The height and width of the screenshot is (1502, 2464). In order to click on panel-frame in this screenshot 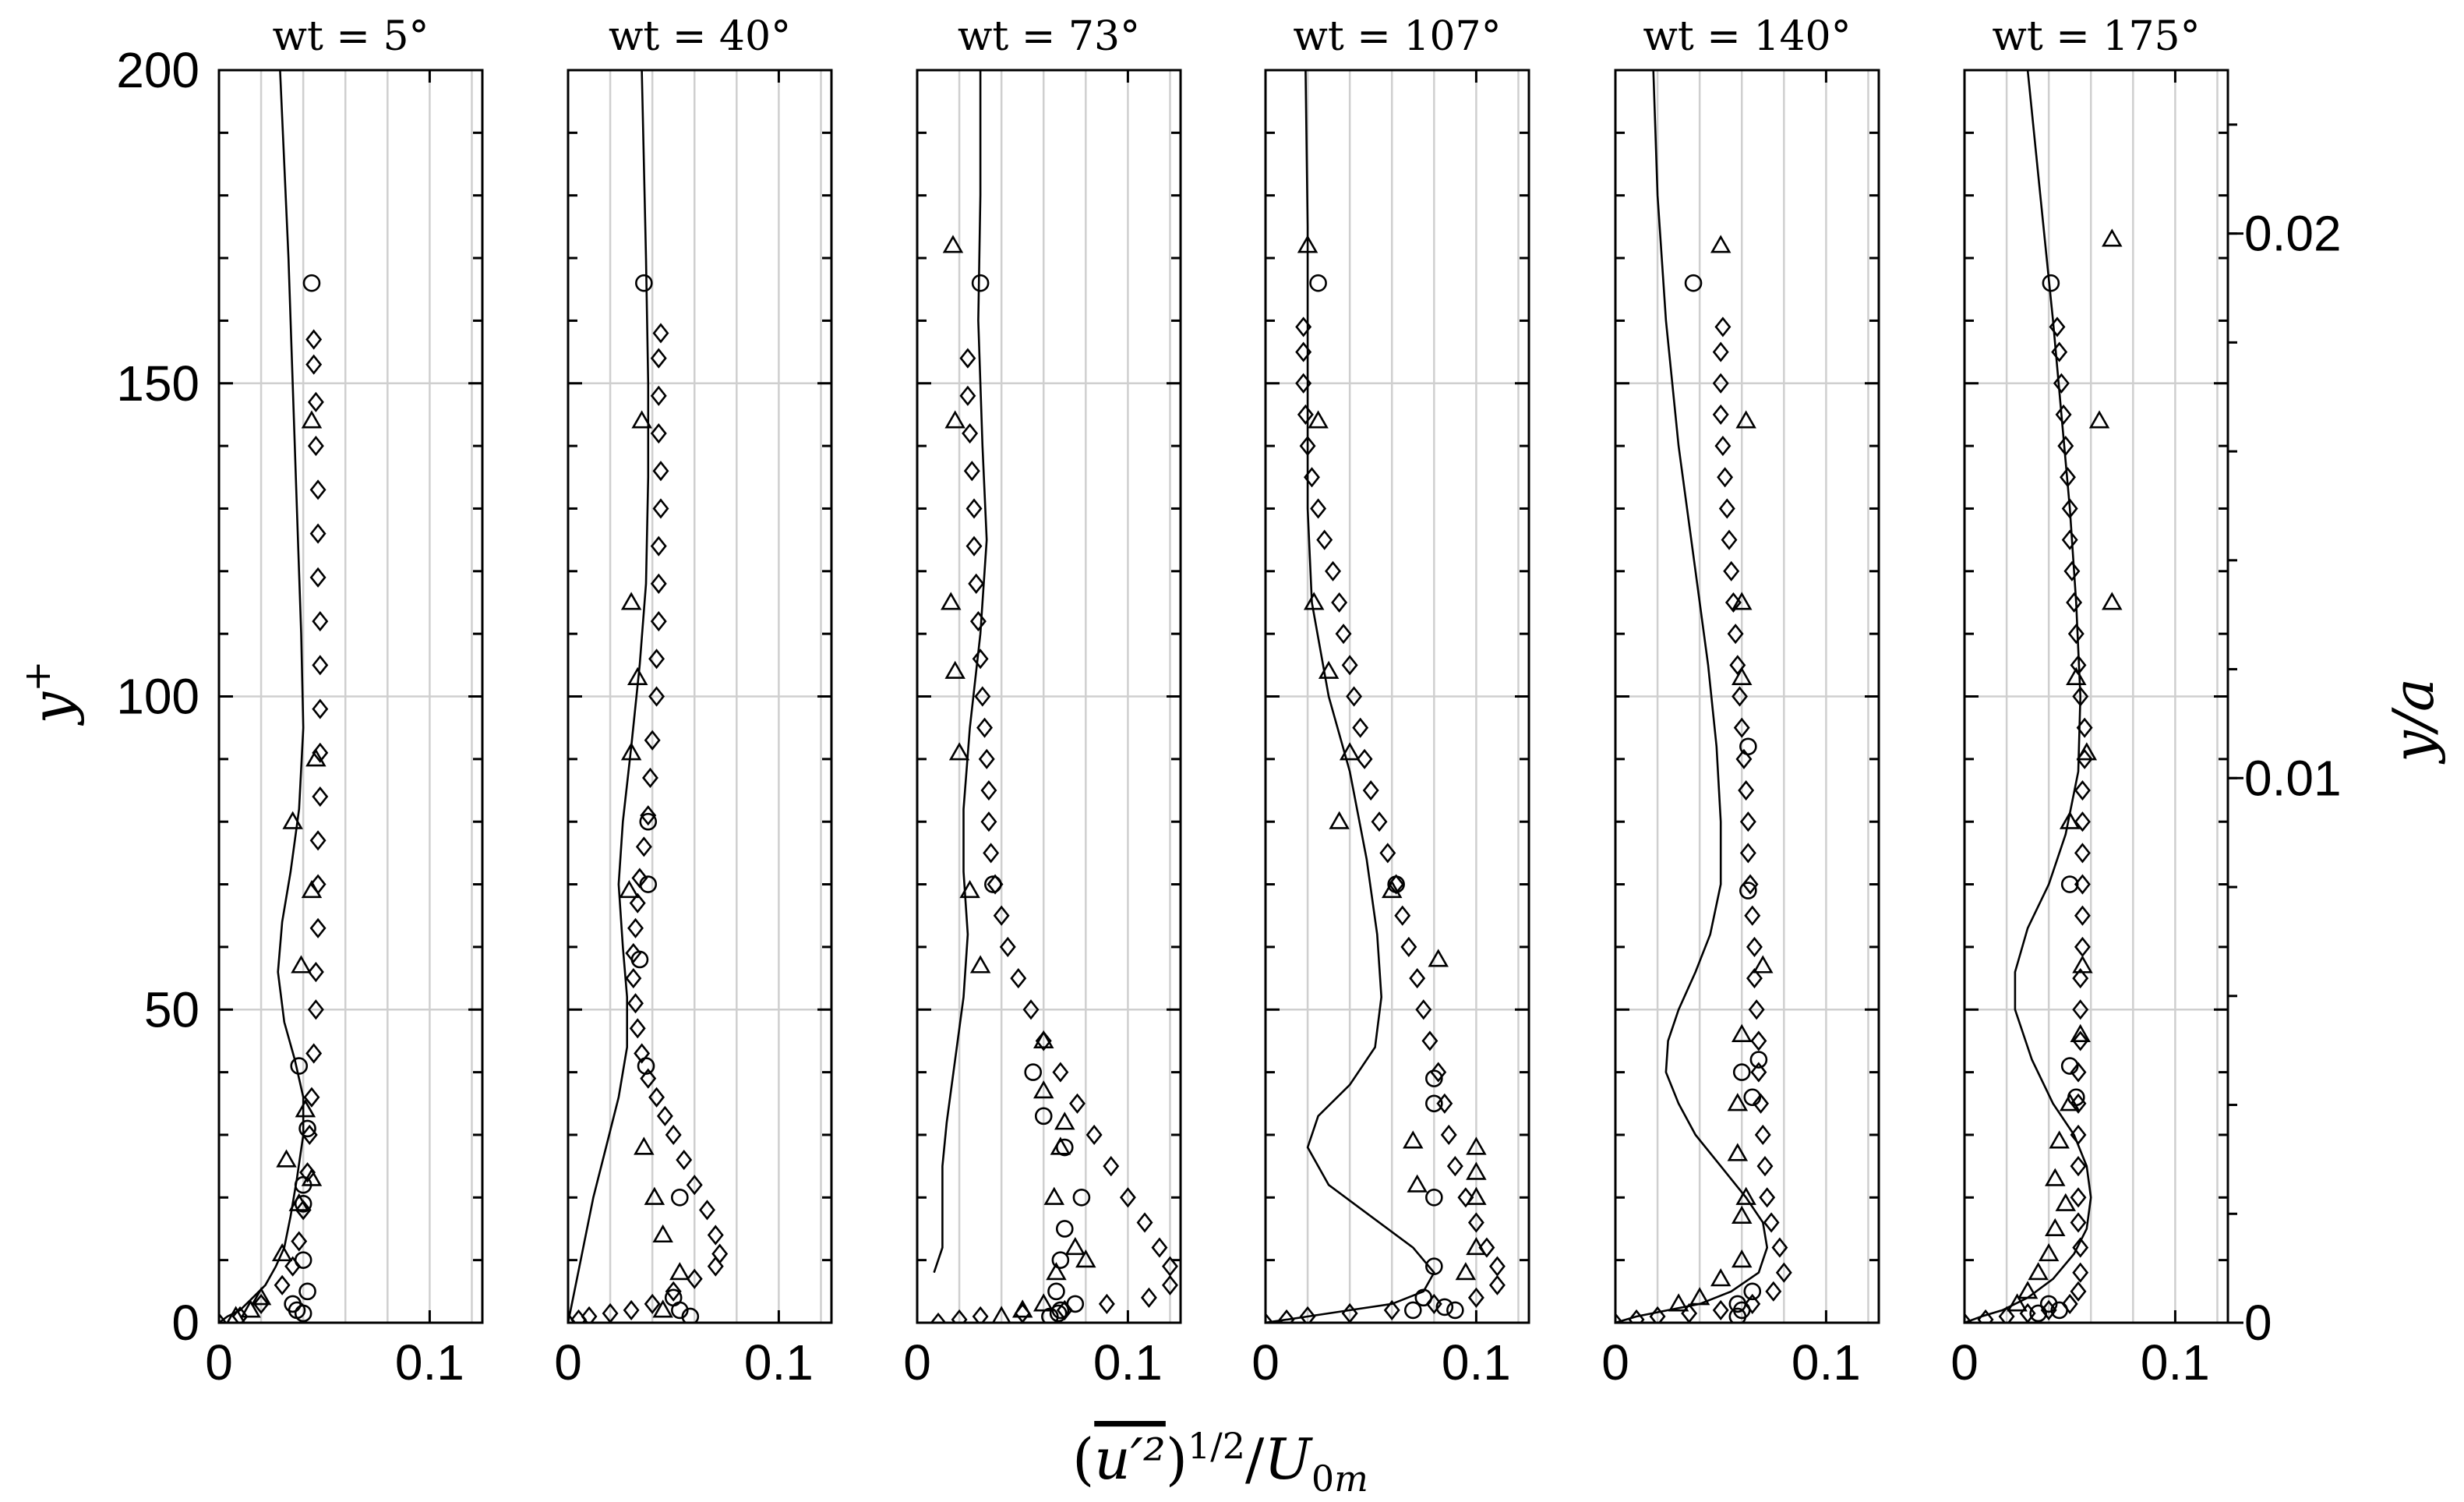, I will do `click(1049, 696)`.